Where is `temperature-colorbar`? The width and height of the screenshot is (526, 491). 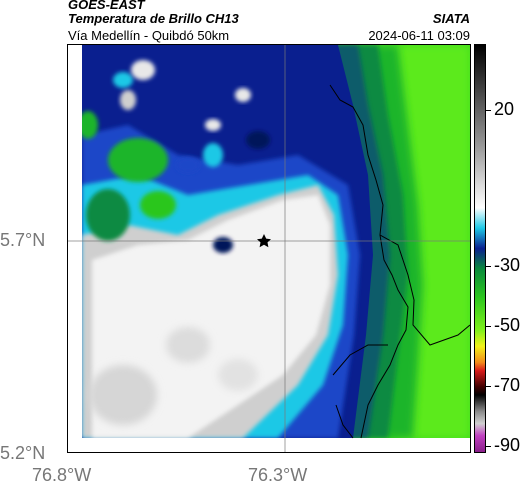 temperature-colorbar is located at coordinates (480, 248).